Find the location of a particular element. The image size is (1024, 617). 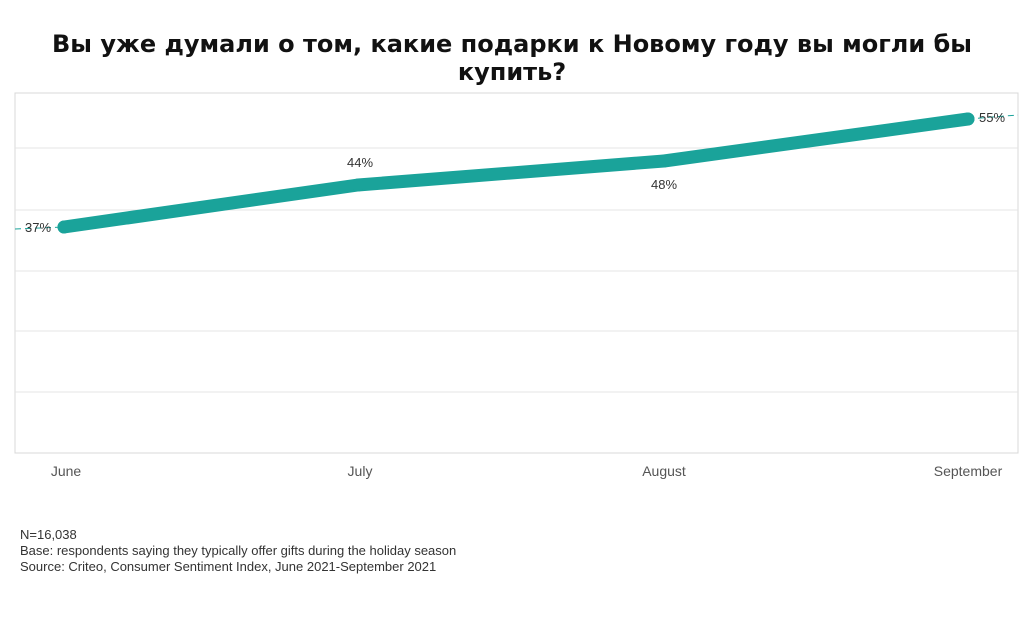

data-label-july: 44% is located at coordinates (360, 162).